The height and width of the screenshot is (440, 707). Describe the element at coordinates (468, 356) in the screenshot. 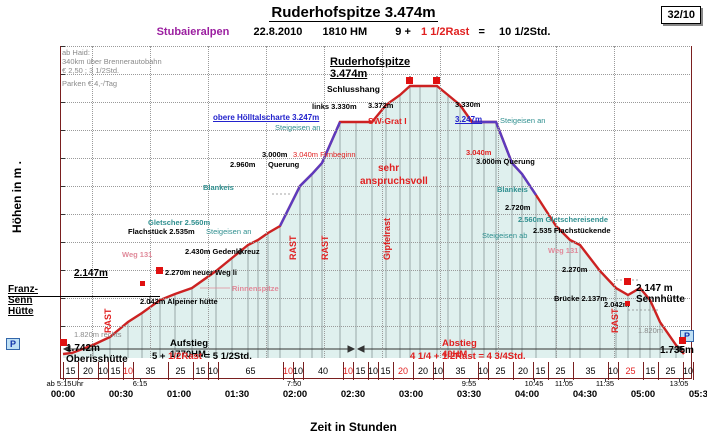

I see `descent-time-summary: 4 1/4 + 1/2Rast = 4 3/4Std.` at that location.